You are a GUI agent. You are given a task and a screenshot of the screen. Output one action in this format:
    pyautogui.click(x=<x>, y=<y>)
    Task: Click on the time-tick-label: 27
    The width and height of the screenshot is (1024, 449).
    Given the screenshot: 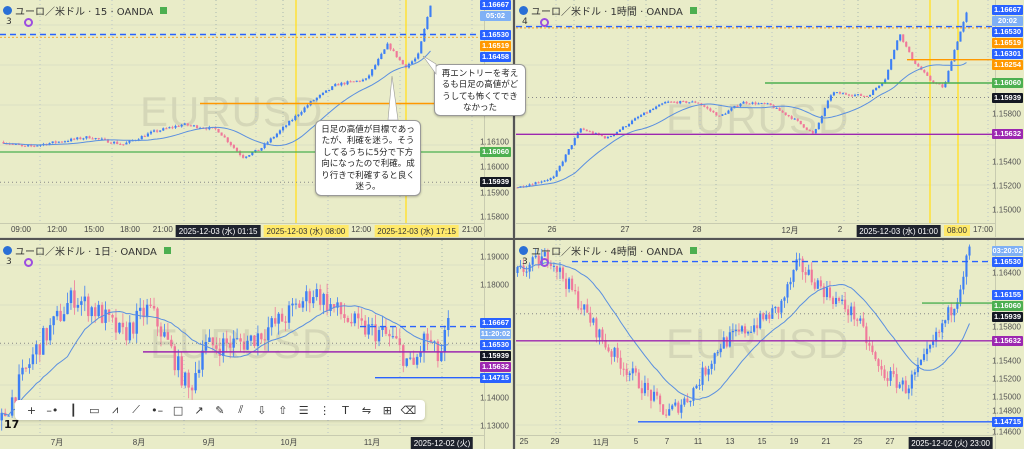 What is the action you would take?
    pyautogui.click(x=625, y=229)
    